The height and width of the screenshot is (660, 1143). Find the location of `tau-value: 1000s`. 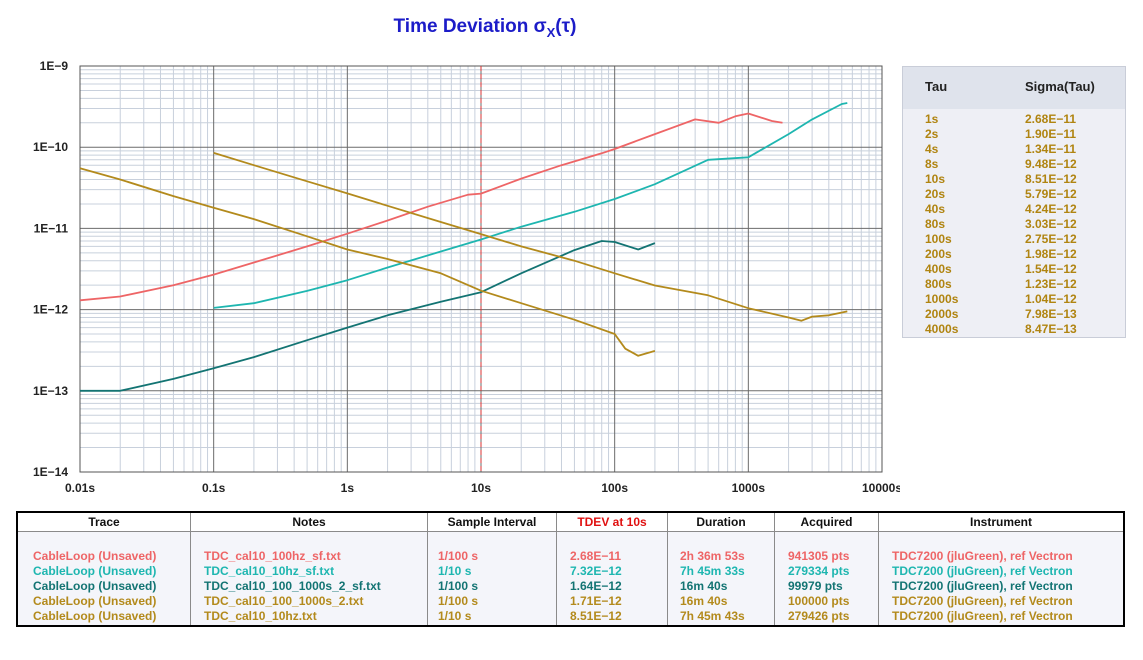

tau-value: 1000s is located at coordinates (942, 299).